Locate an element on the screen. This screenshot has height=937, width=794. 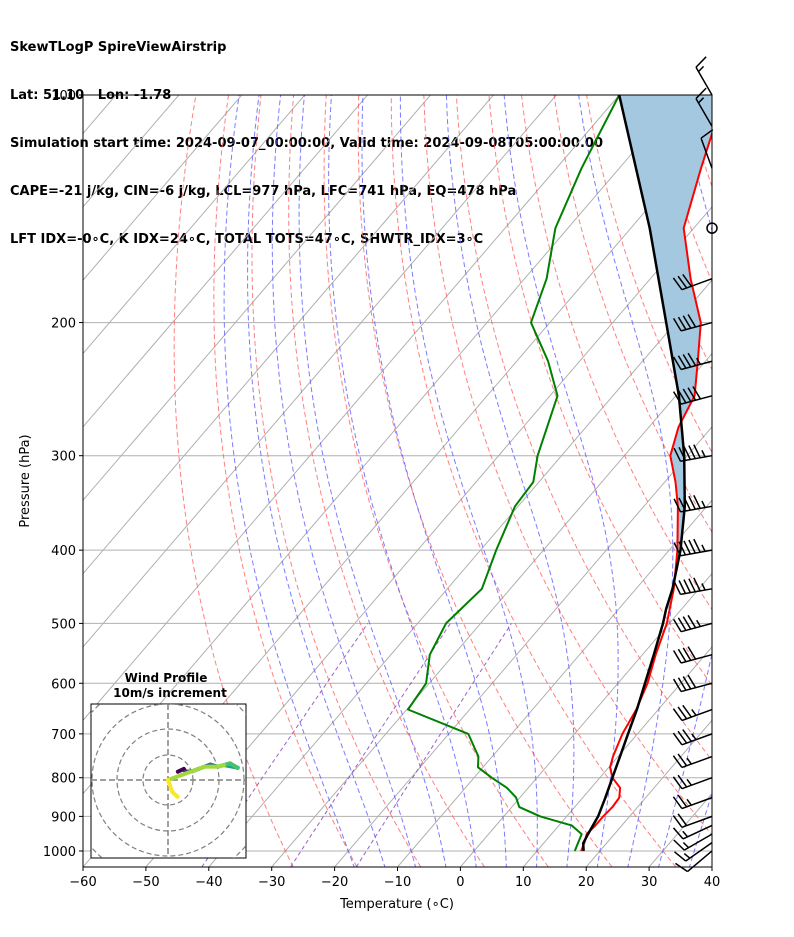
x-tick-label: 0 is located at coordinates (460, 882).